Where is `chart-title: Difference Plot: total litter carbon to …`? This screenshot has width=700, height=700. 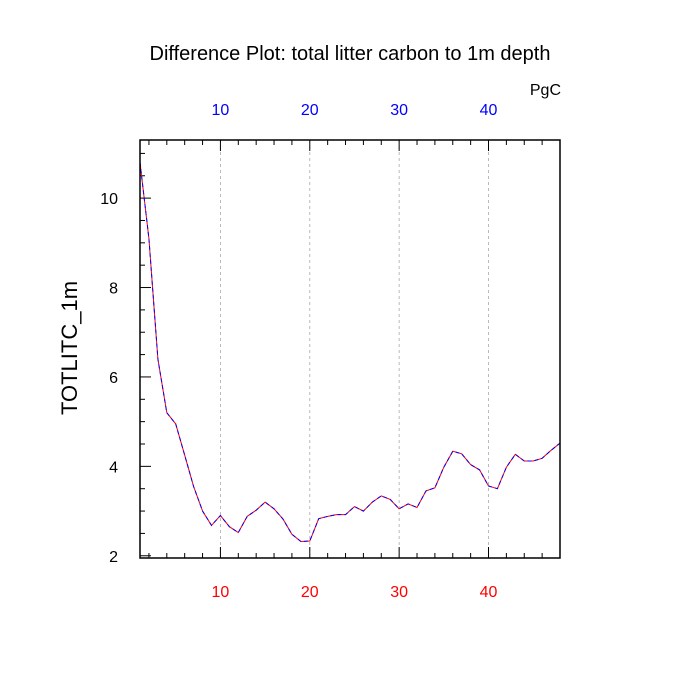
chart-title: Difference Plot: total litter carbon to … is located at coordinates (350, 54).